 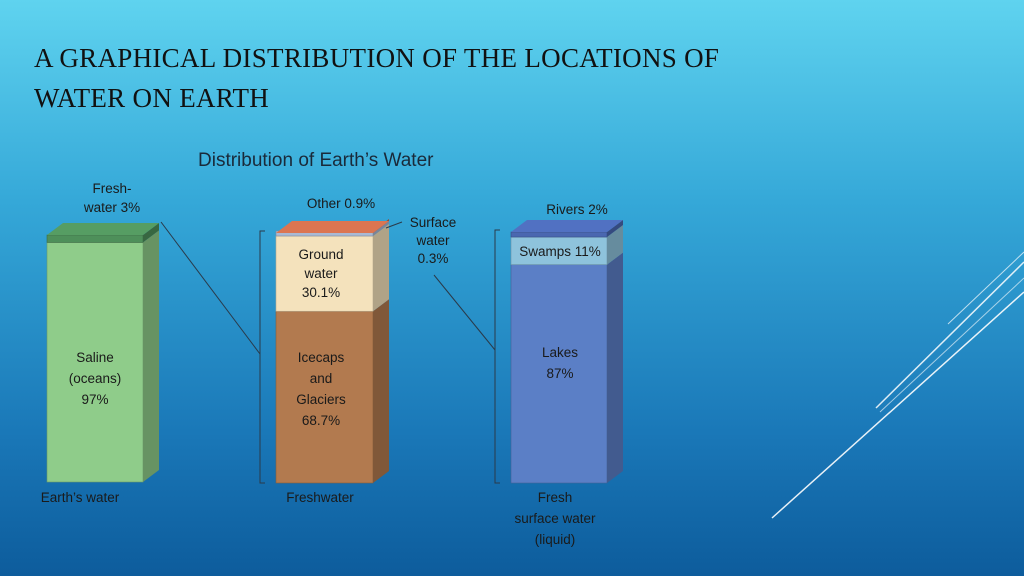 I want to click on bar-segment-swamps, so click(x=559, y=250).